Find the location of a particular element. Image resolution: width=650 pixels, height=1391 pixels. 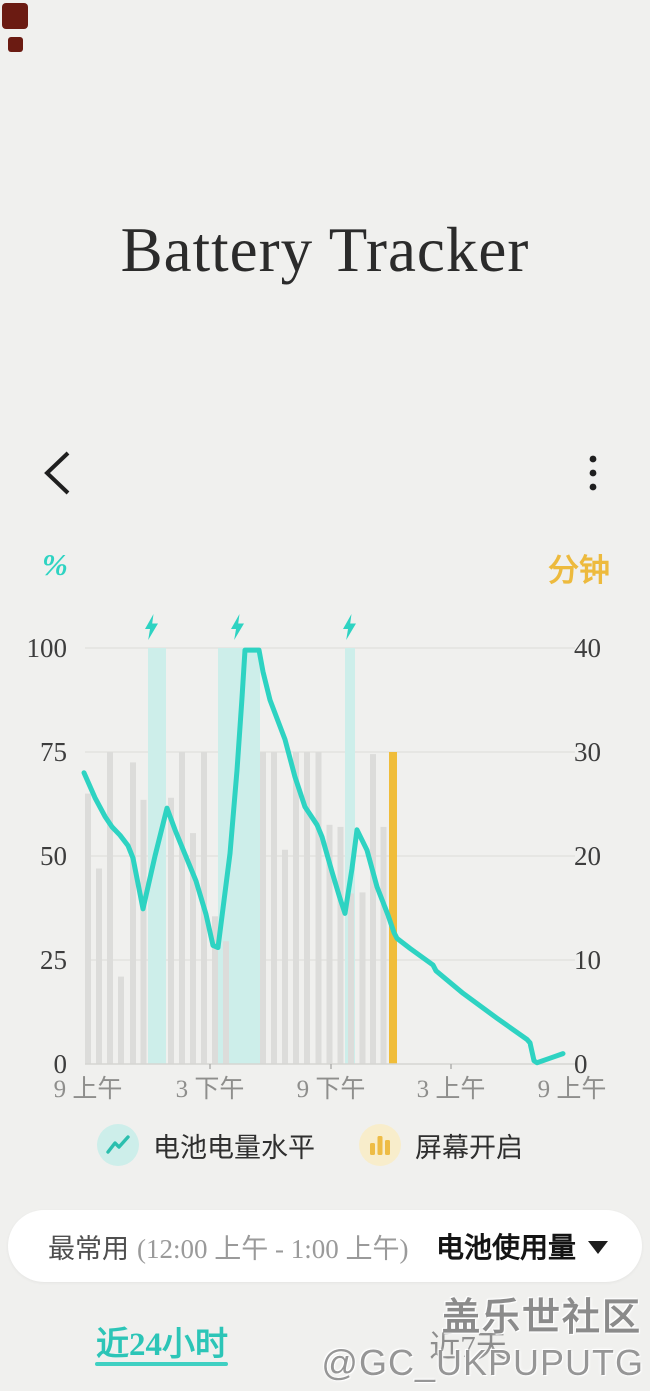

right-axis-tick-label: 30 is located at coordinates (587, 752).